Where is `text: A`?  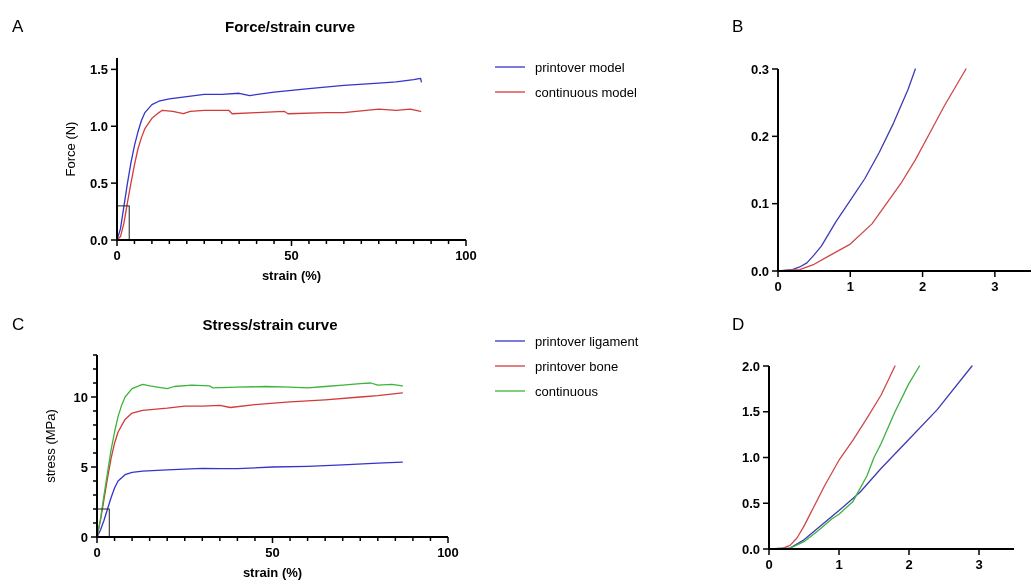 text: A is located at coordinates (18, 26).